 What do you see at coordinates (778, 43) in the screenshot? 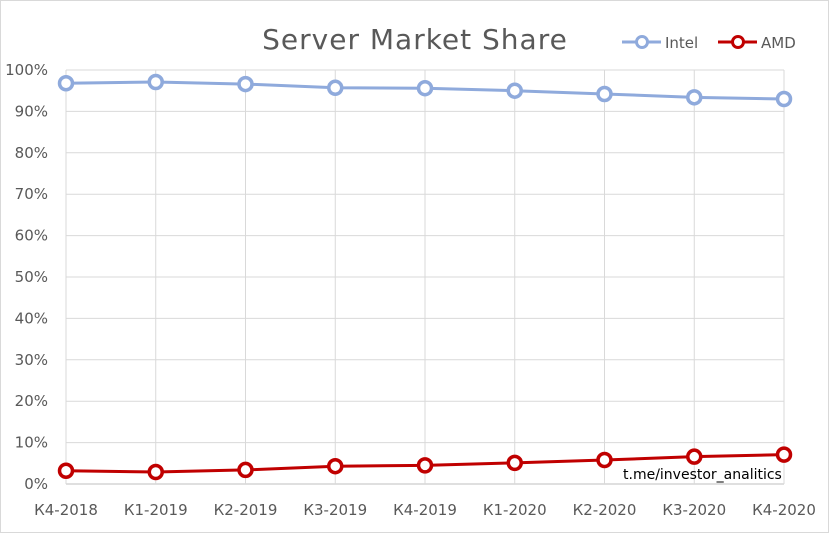
I see `legend-label-amd: AMD` at bounding box center [778, 43].